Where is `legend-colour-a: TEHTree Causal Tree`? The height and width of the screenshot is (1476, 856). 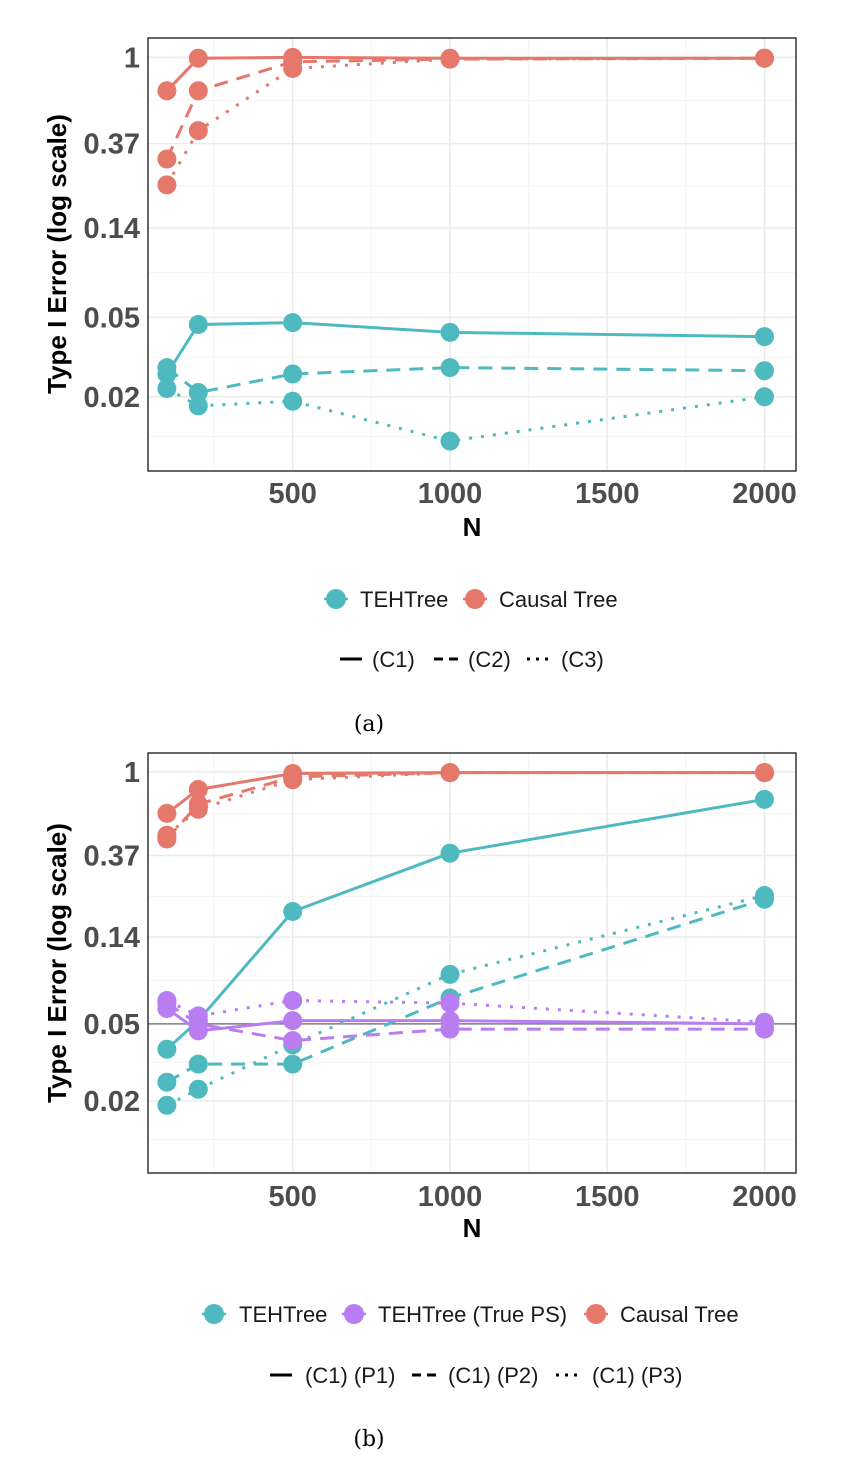 legend-colour-a: TEHTree Causal Tree is located at coordinates (471, 599).